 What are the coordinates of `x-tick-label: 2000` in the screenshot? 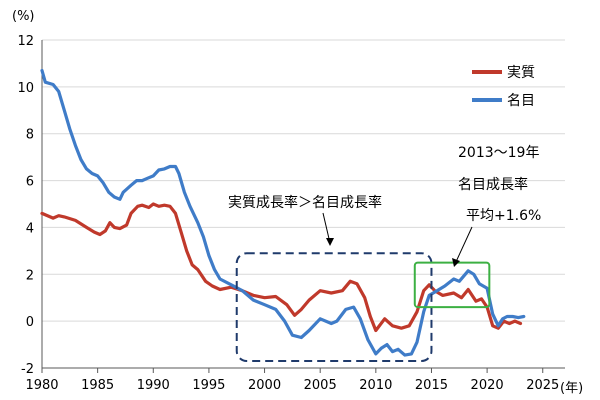 It's located at (264, 385).